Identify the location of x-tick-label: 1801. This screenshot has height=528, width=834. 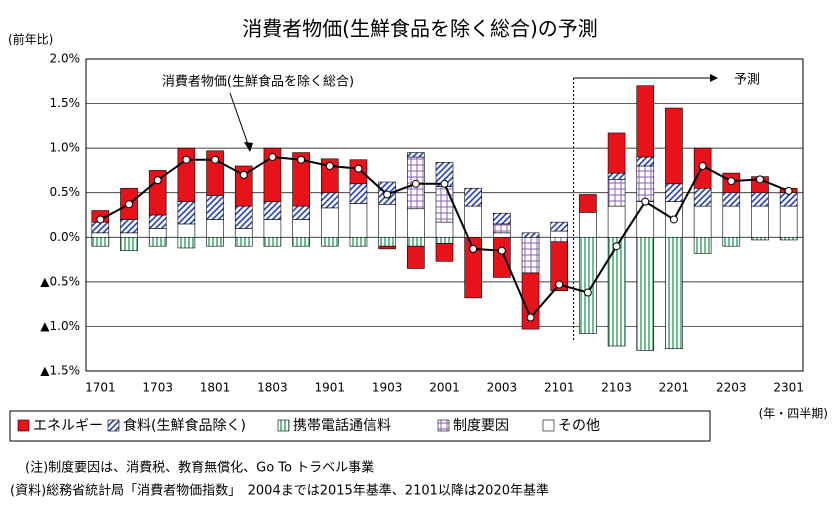
(215, 388).